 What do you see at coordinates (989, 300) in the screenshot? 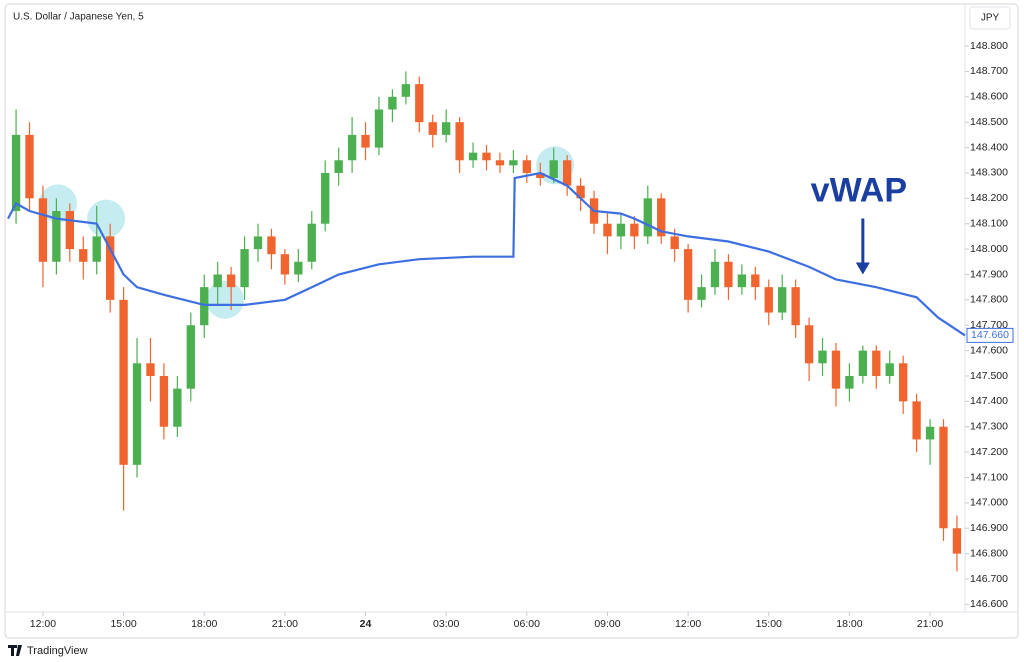
I see `y-tick-label: 147.800` at bounding box center [989, 300].